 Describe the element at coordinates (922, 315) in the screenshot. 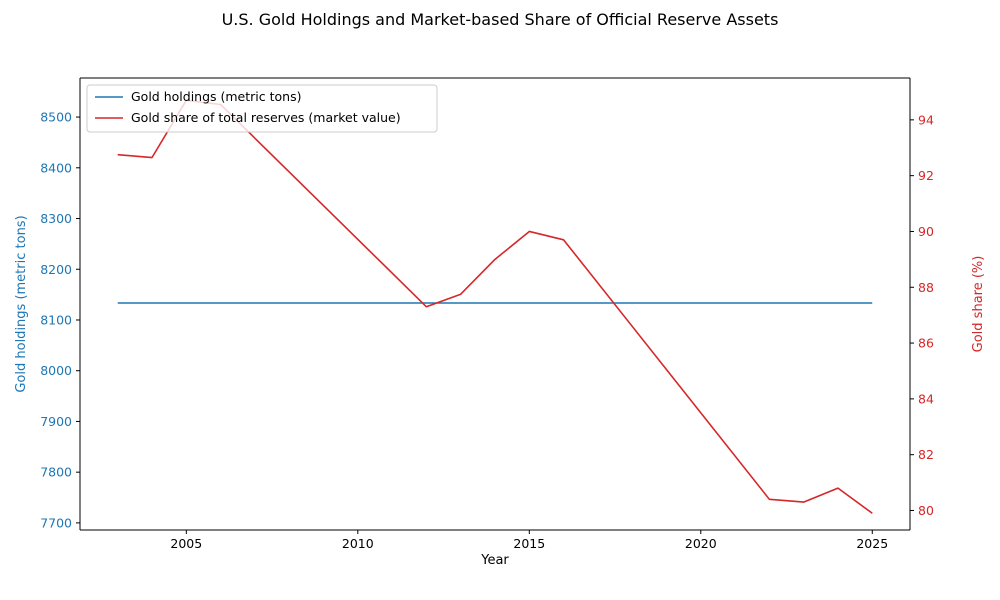

I see `right-y-axis: 80 82 84 86 88 90 92 94` at that location.